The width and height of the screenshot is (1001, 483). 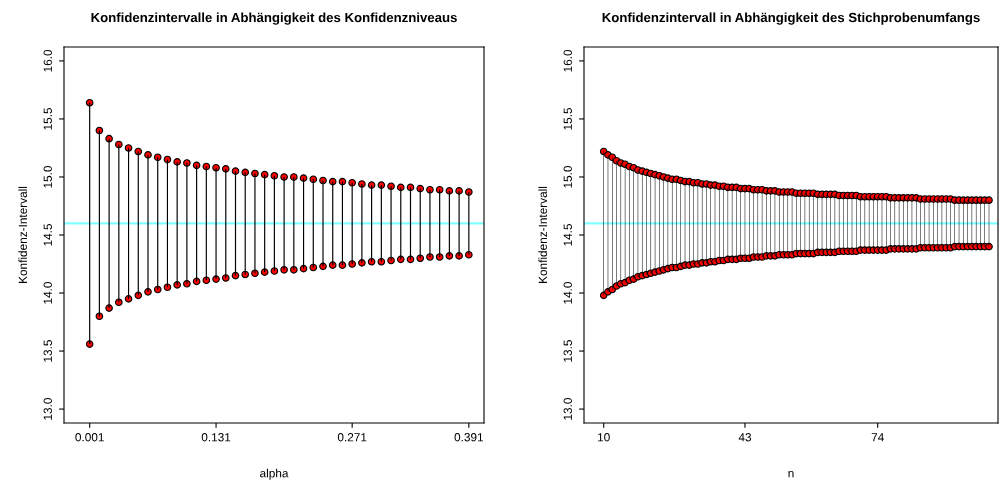 What do you see at coordinates (791, 18) in the screenshot?
I see `chart-title: Konfidenzintervall in Abhängigkeit des Stichprobenumfangs` at bounding box center [791, 18].